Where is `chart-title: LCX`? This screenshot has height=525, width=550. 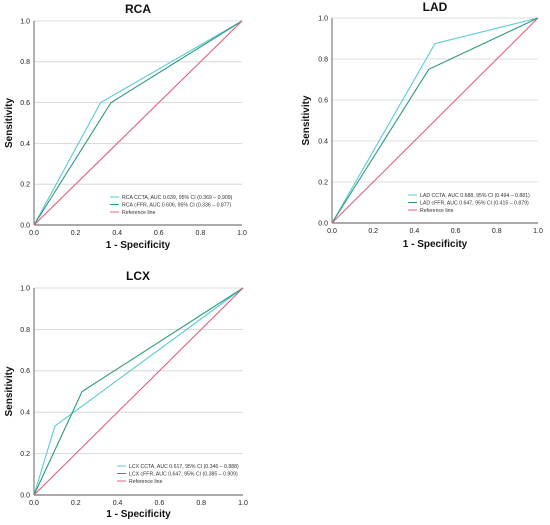 chart-title: LCX is located at coordinates (138, 276).